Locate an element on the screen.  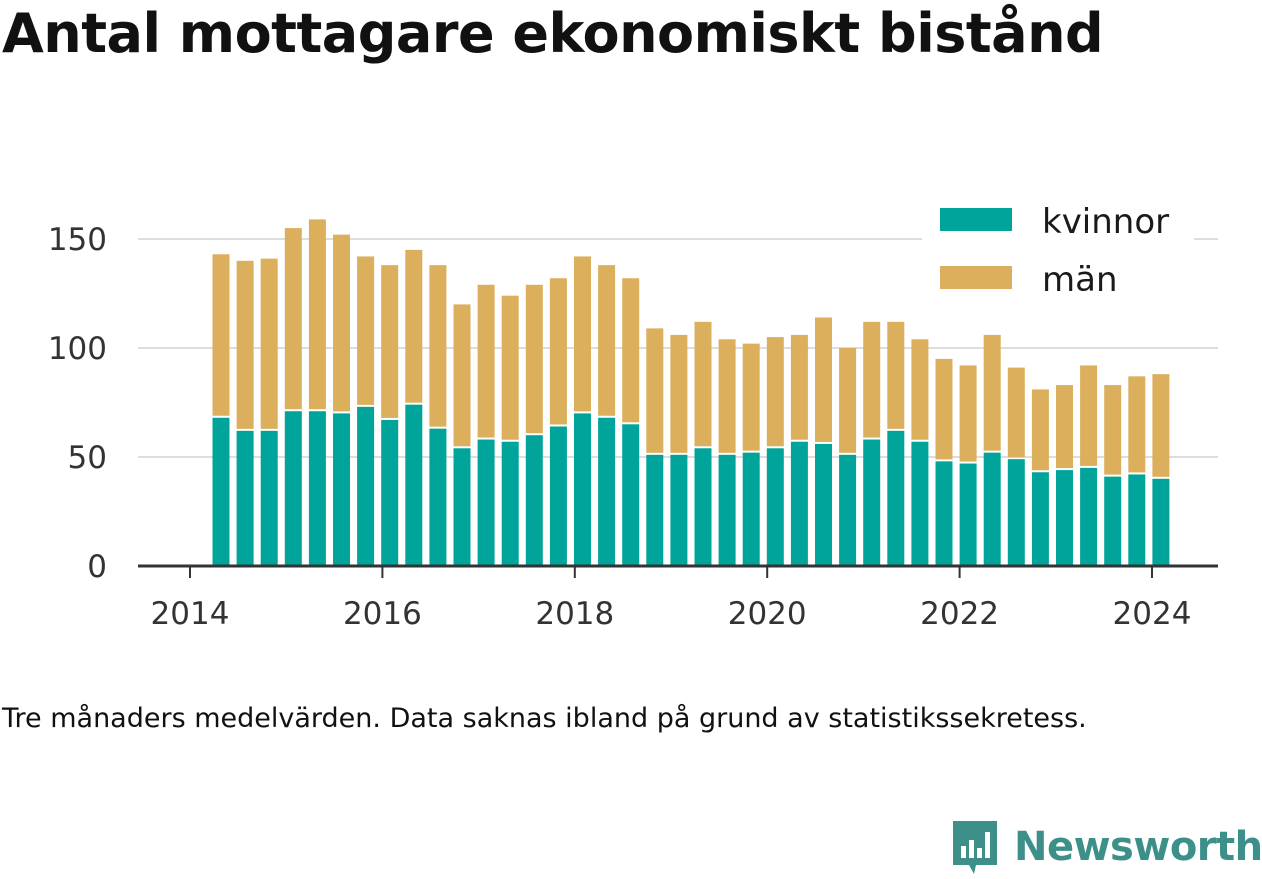
y-tick-label-0: 0 is located at coordinates (97, 567).